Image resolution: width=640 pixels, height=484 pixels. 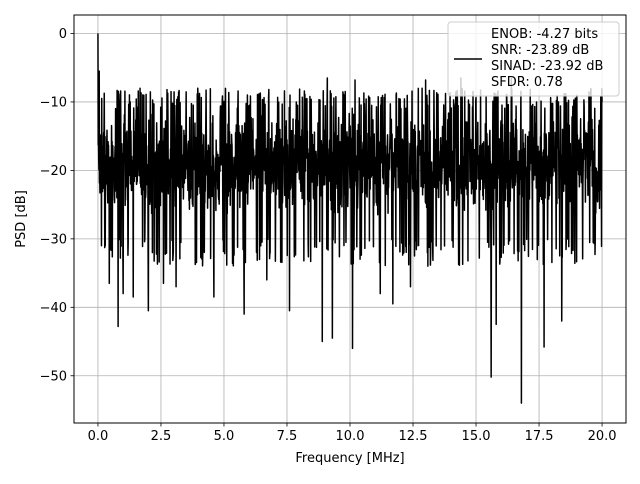 I want to click on y-tick-label: −30, so click(x=53, y=239).